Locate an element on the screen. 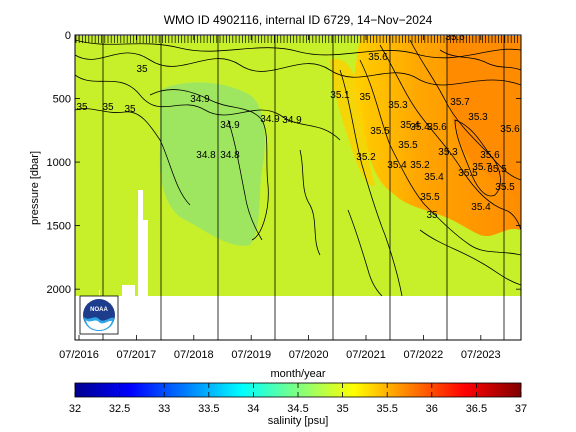 The height and width of the screenshot is (432, 576). profile-ticks is located at coordinates (296, 39).